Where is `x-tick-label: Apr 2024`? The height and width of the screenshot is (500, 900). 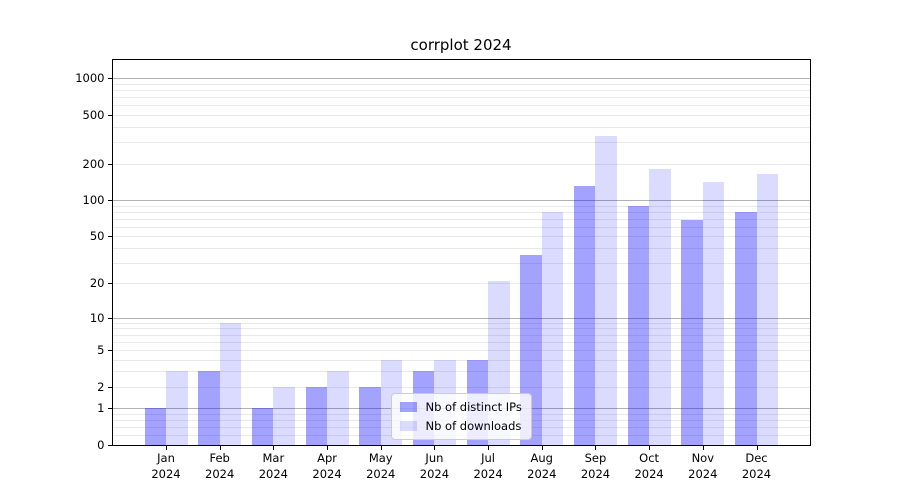
x-tick-label: Apr 2024 is located at coordinates (327, 466).